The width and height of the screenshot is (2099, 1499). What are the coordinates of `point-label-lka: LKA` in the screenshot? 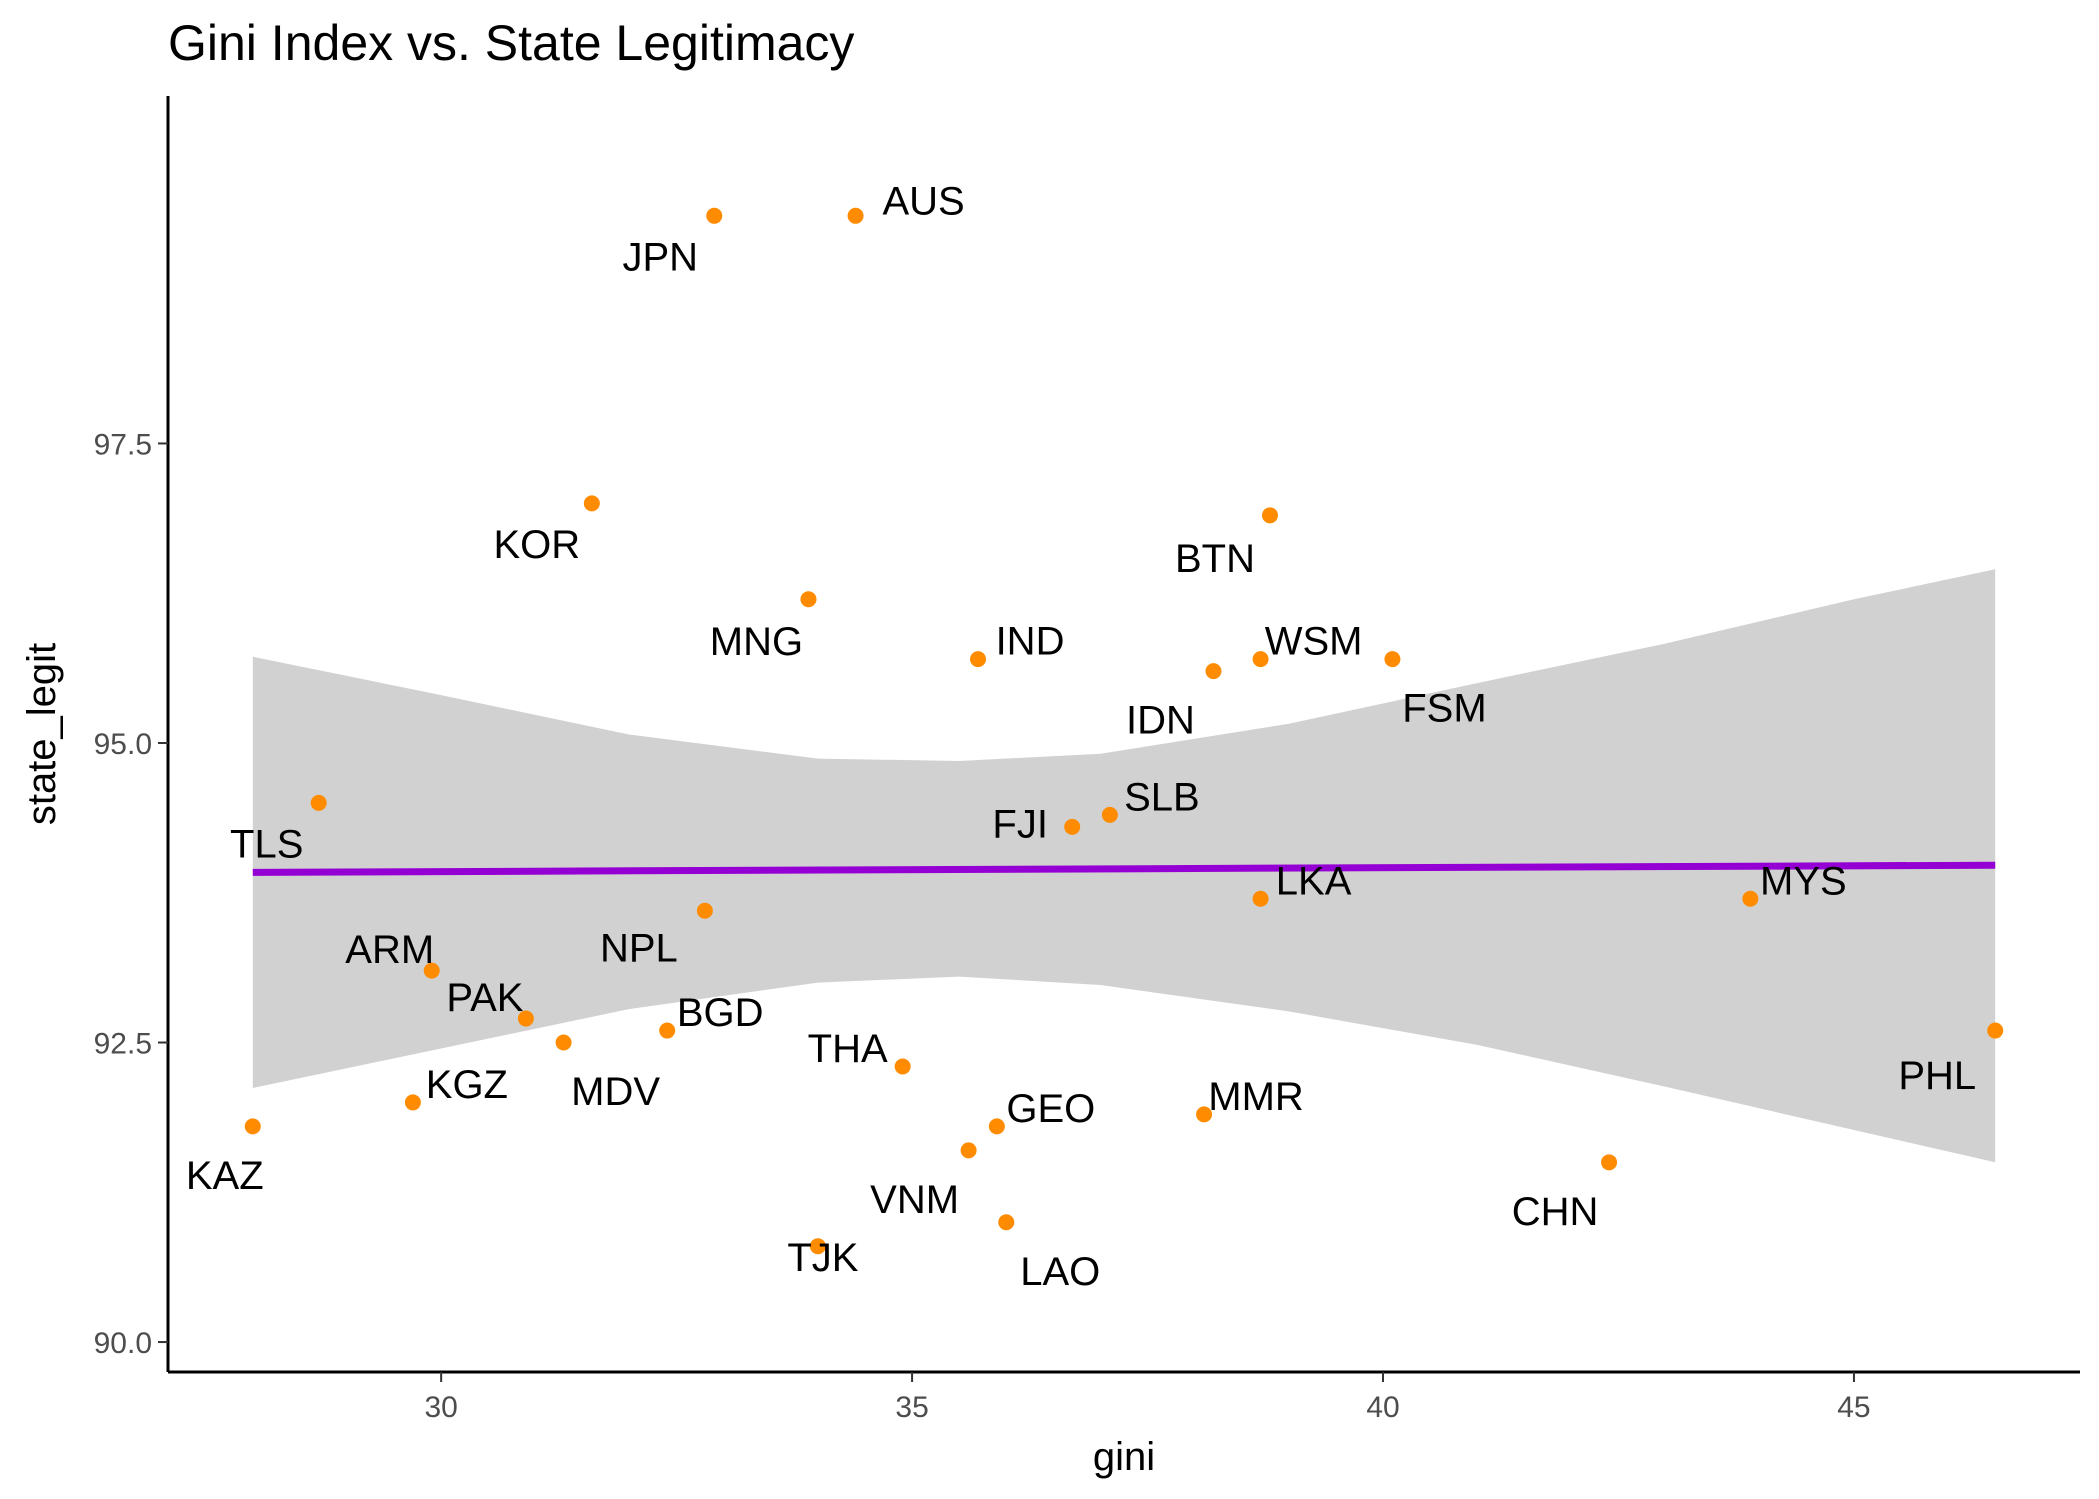 It's located at (1314, 881).